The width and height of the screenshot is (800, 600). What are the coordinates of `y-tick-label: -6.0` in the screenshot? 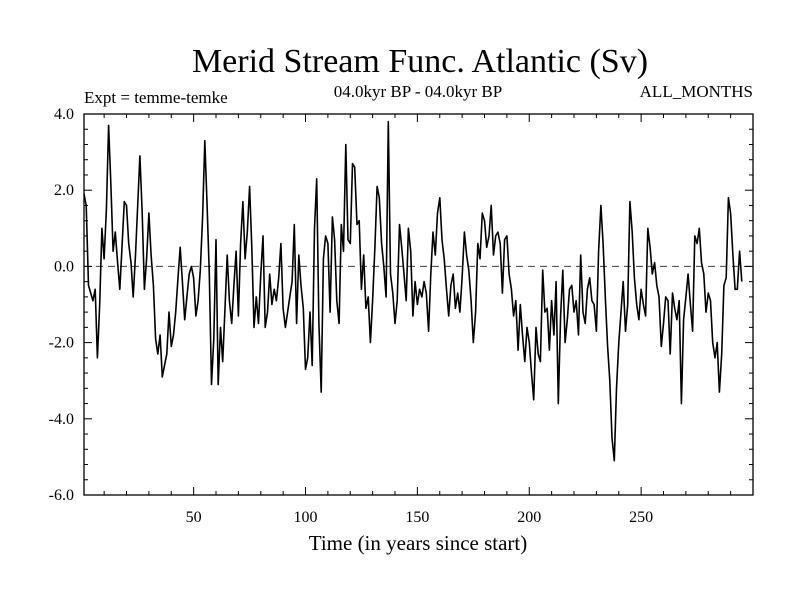 It's located at (61, 495).